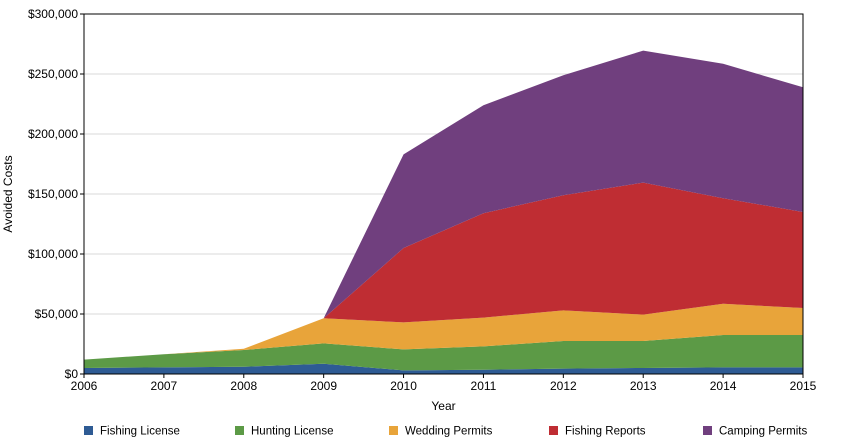 Image resolution: width=862 pixels, height=437 pixels. Describe the element at coordinates (164, 386) in the screenshot. I see `x-tick-label: 2007` at that location.